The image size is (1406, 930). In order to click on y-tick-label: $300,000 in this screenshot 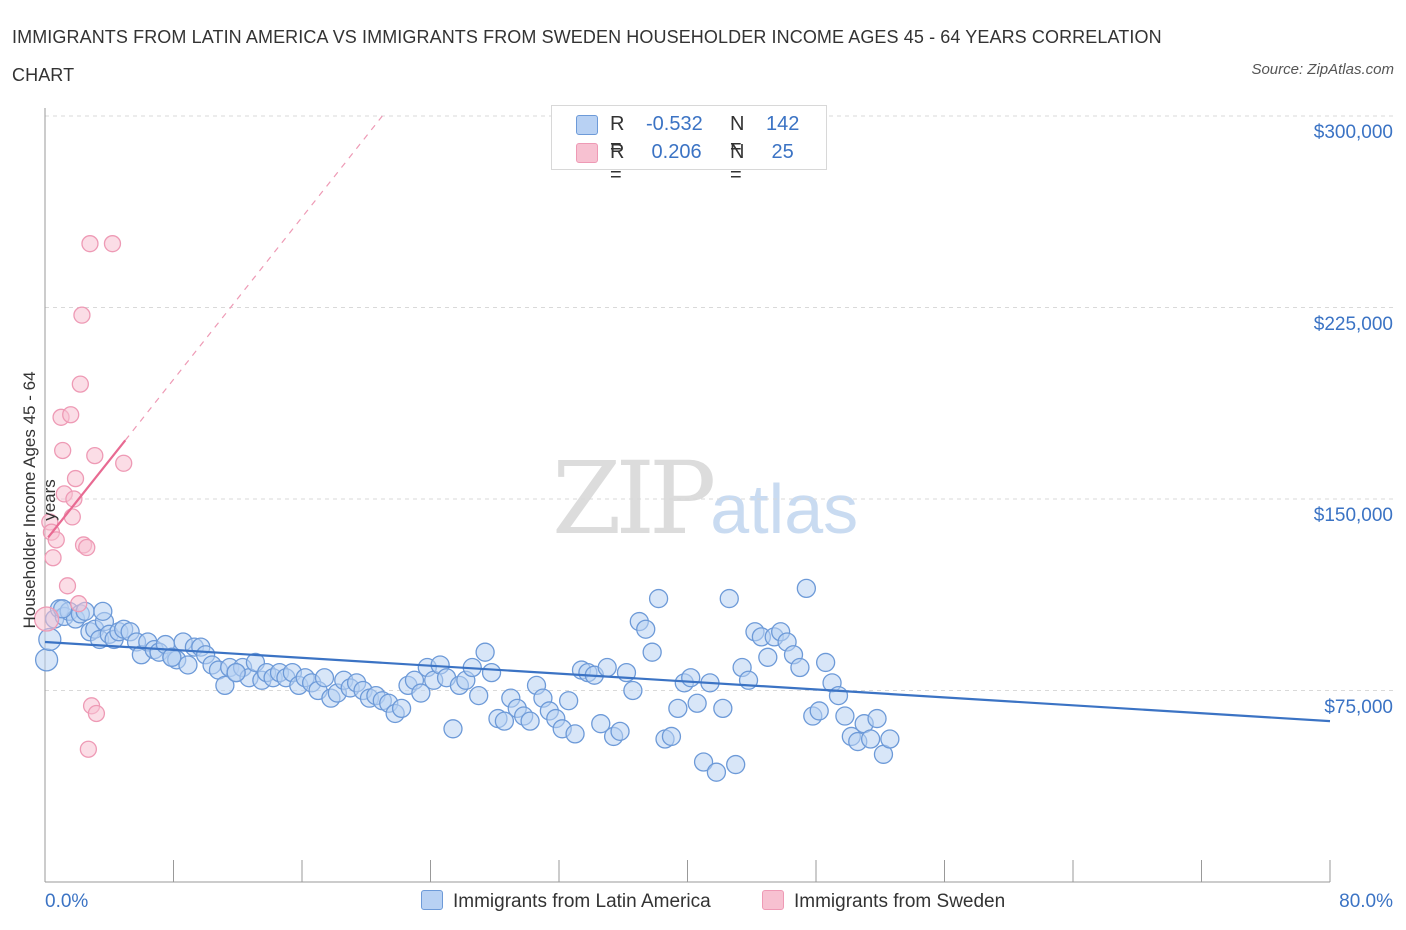, I will do `click(1353, 132)`.